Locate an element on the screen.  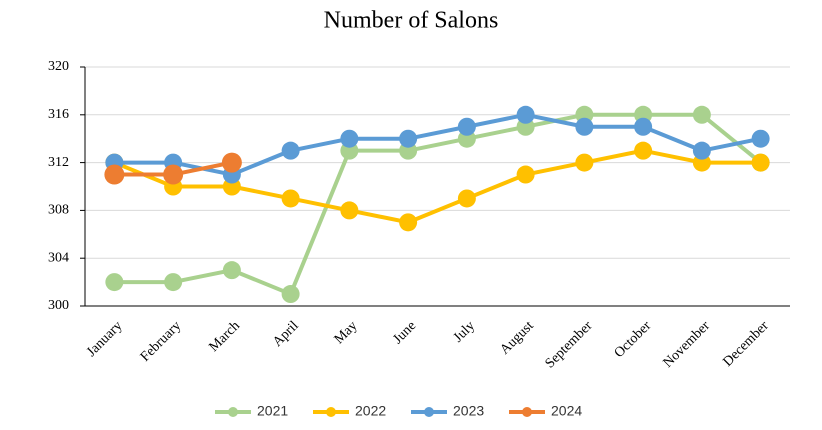
y-tick-label: 304 is located at coordinates (58, 257).